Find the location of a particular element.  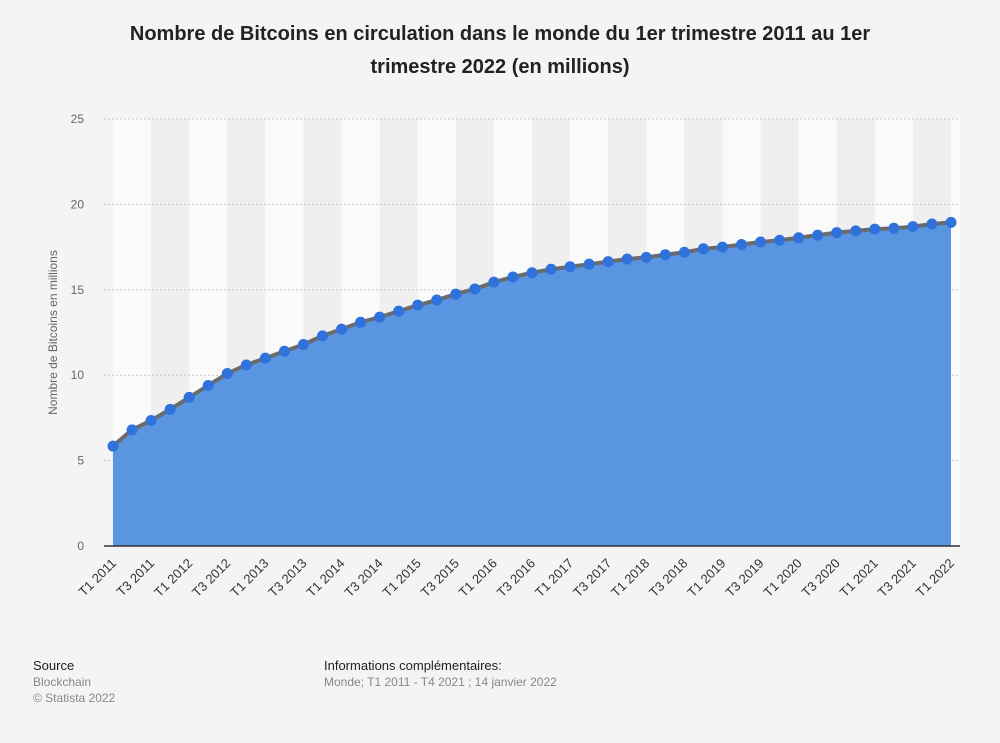

x-tick-label: T3 2016 is located at coordinates (516, 578).